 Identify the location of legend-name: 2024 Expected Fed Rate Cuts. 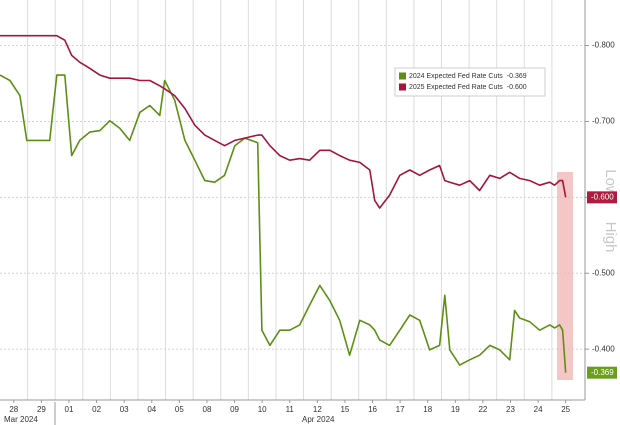
(456, 76).